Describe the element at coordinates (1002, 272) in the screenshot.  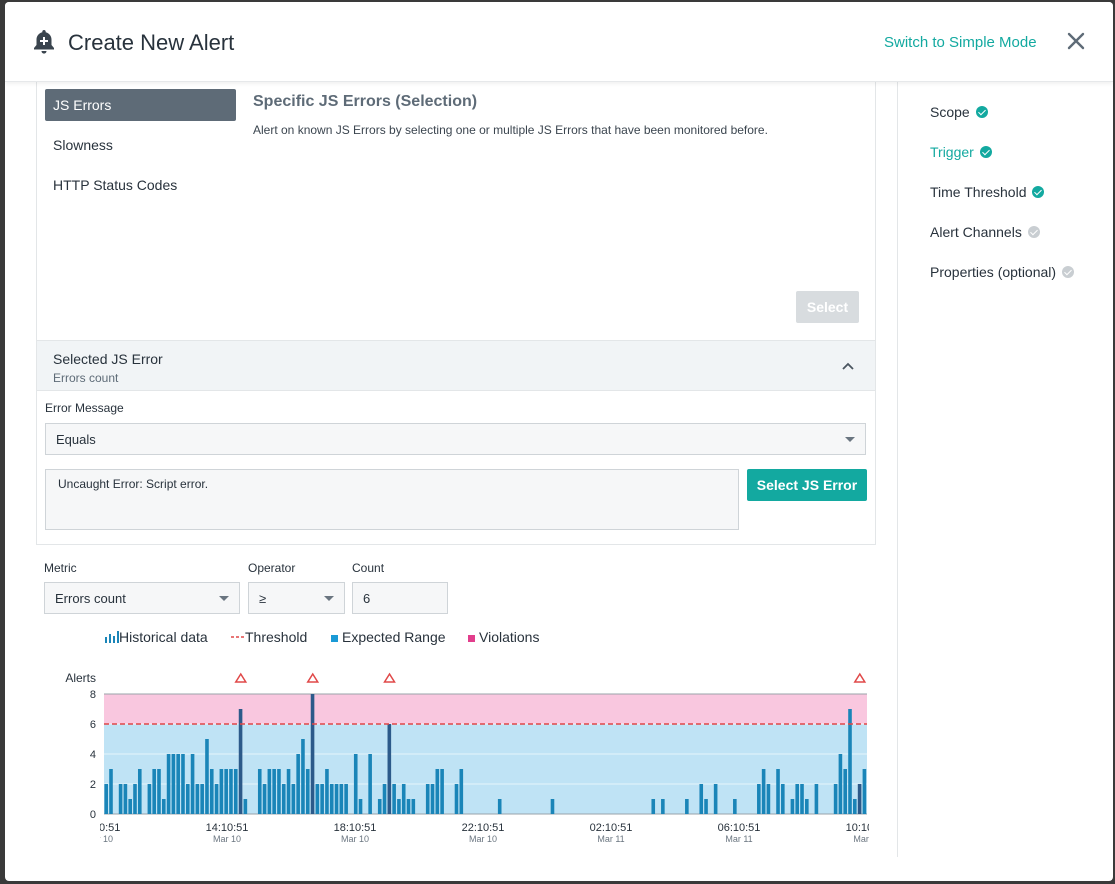
I see `step-properties: Properties (optional)` at that location.